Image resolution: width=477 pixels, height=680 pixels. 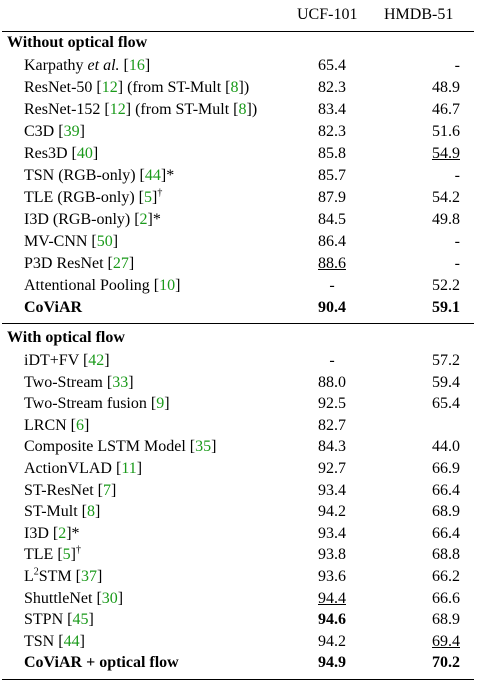 What do you see at coordinates (54, 641) in the screenshot?
I see `method-name: TSN [44]` at bounding box center [54, 641].